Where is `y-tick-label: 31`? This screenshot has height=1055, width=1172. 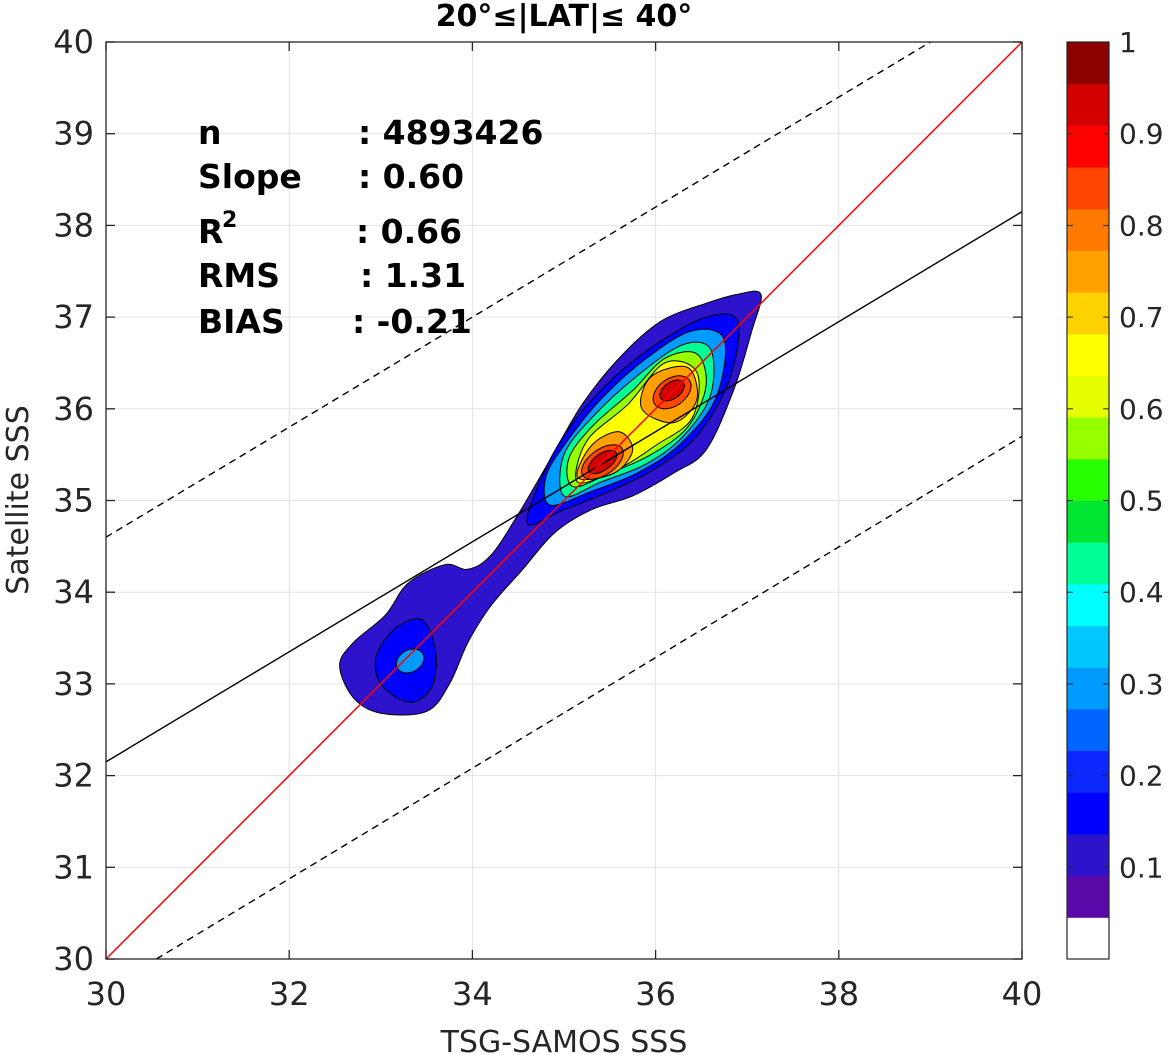
y-tick-label: 31 is located at coordinates (73, 867).